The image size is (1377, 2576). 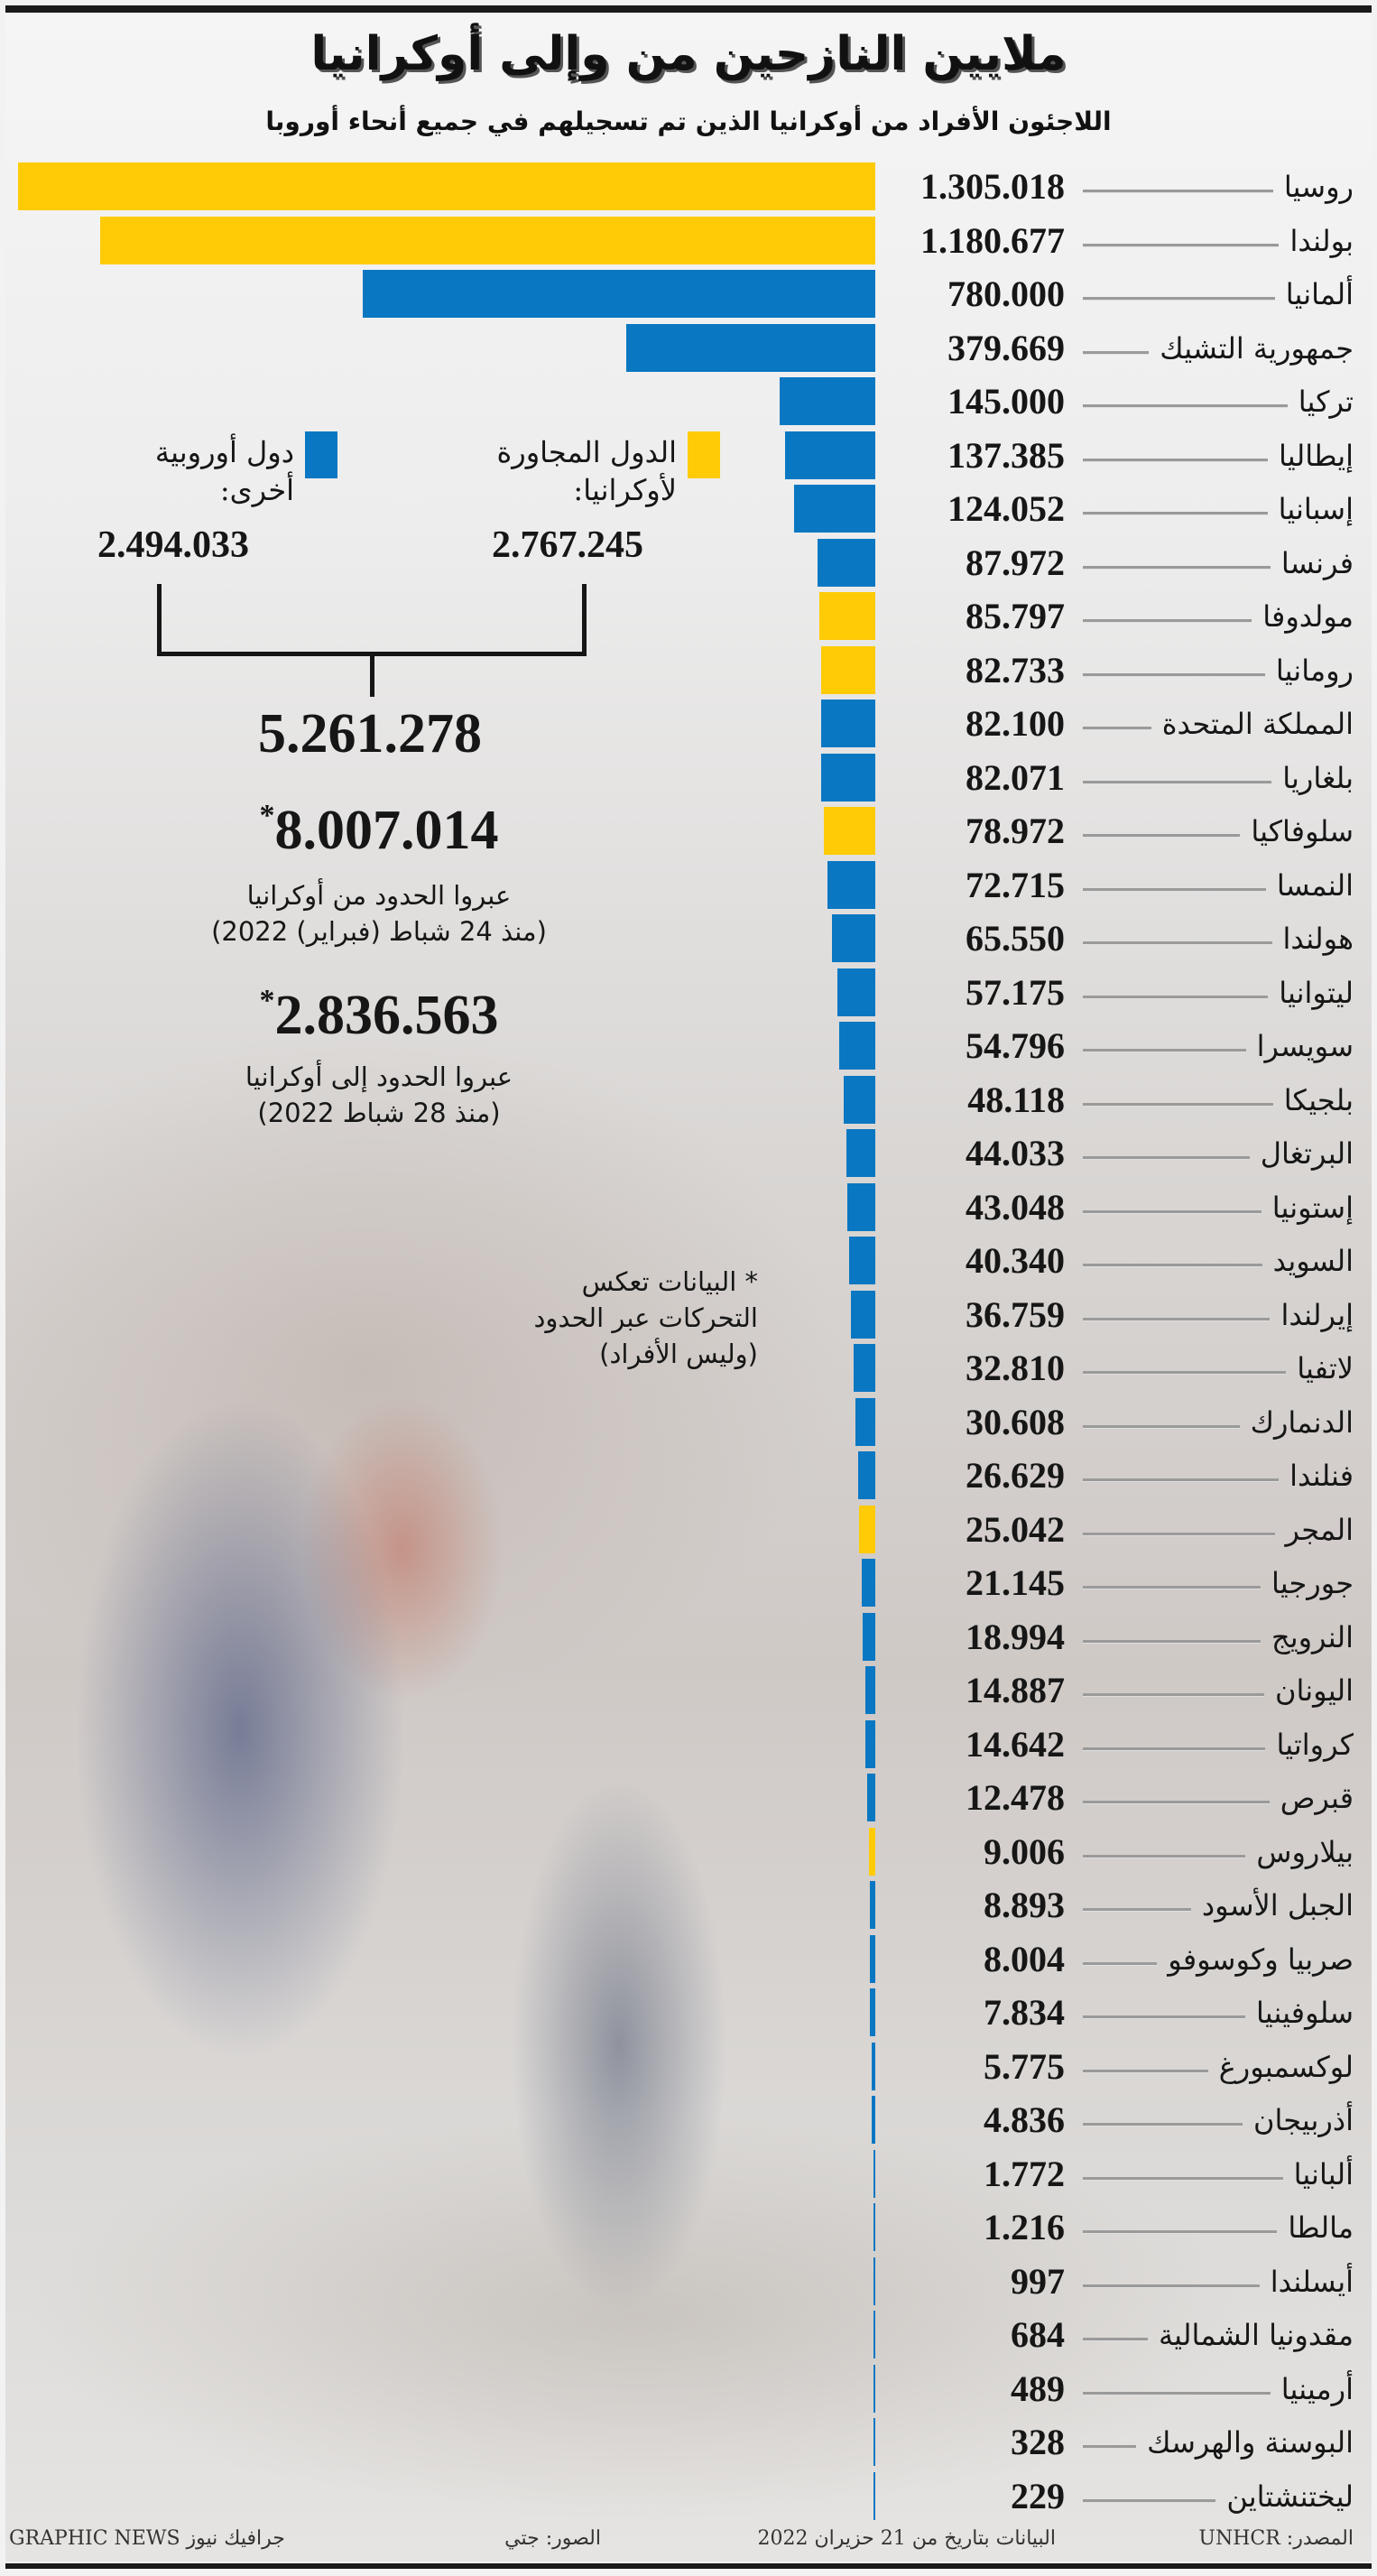 What do you see at coordinates (1024, 1958) in the screenshot?
I see `bar-value: 8.004` at bounding box center [1024, 1958].